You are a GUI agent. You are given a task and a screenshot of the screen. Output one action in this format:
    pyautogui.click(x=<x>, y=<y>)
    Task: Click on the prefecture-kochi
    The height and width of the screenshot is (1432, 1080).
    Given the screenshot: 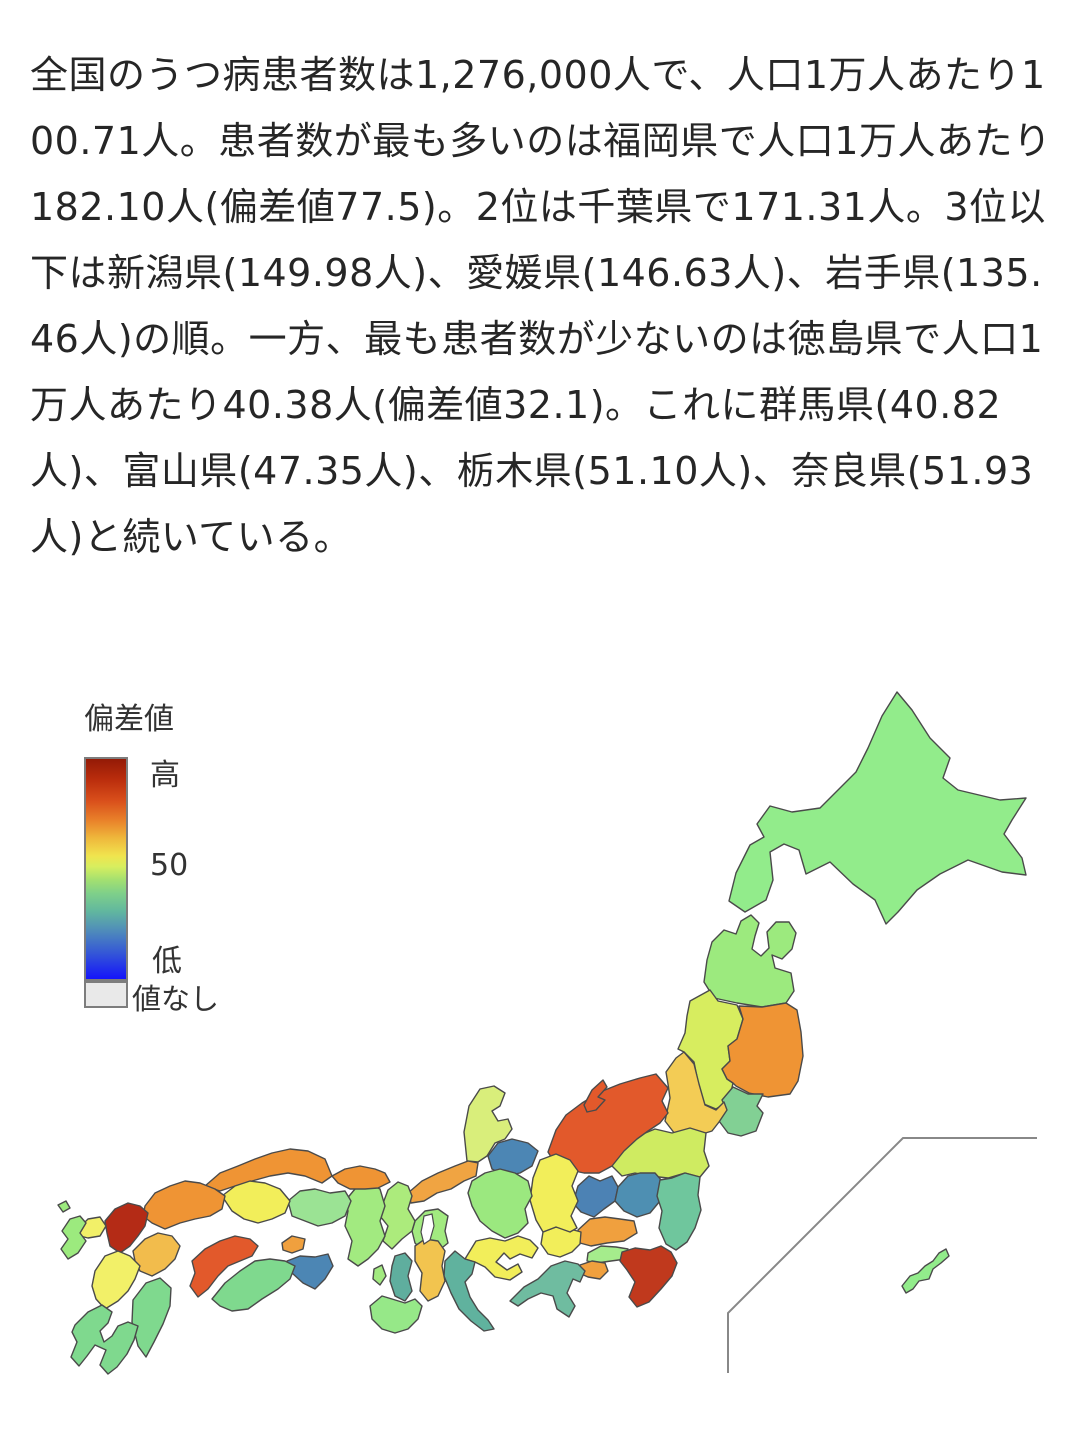 What is the action you would take?
    pyautogui.click(x=253, y=1285)
    